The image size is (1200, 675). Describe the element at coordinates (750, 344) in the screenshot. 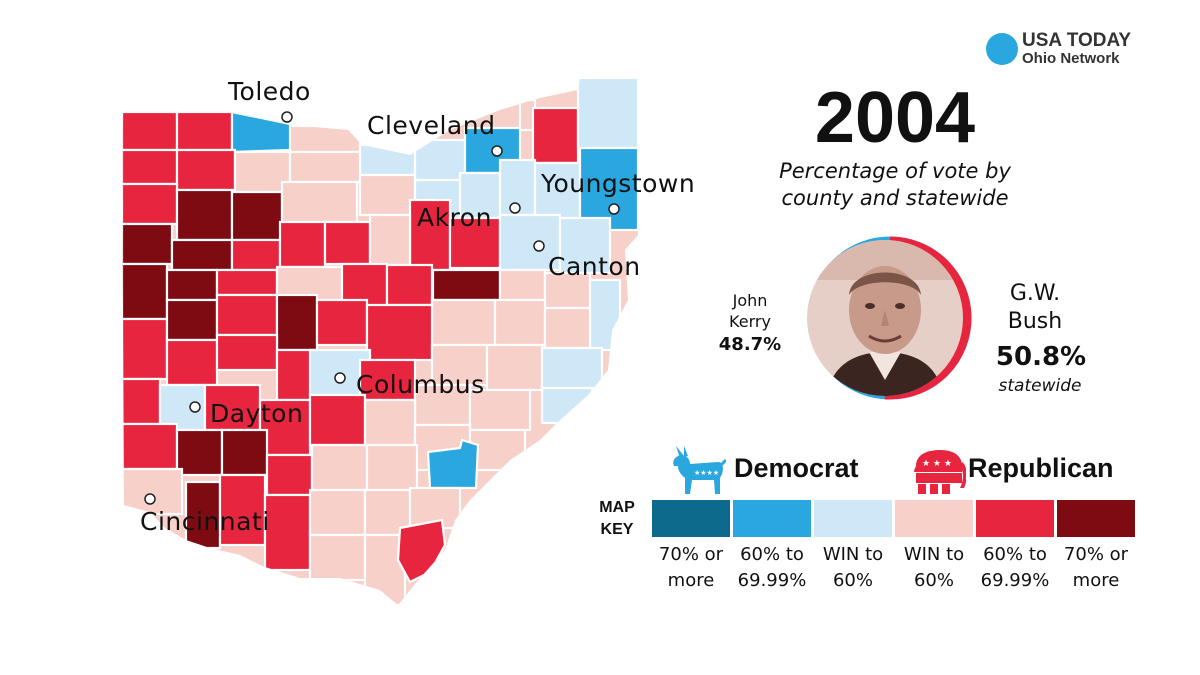

I see `kerry-percent: 48.7%` at that location.